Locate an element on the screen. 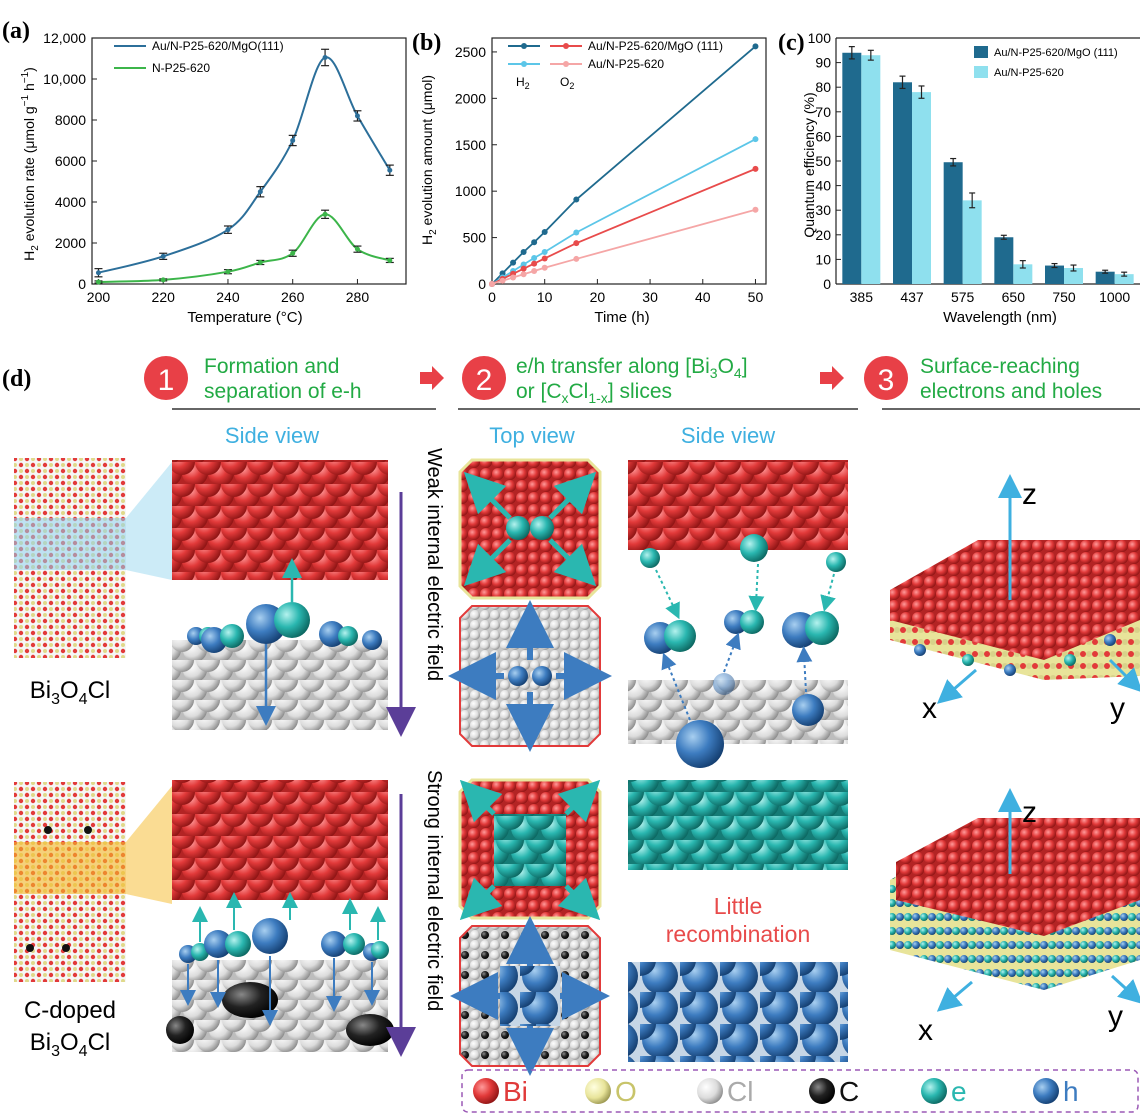 The width and height of the screenshot is (1140, 1119). legend-label-au-mgo: Au/N-P25-620/MgO(111) is located at coordinates (218, 46).